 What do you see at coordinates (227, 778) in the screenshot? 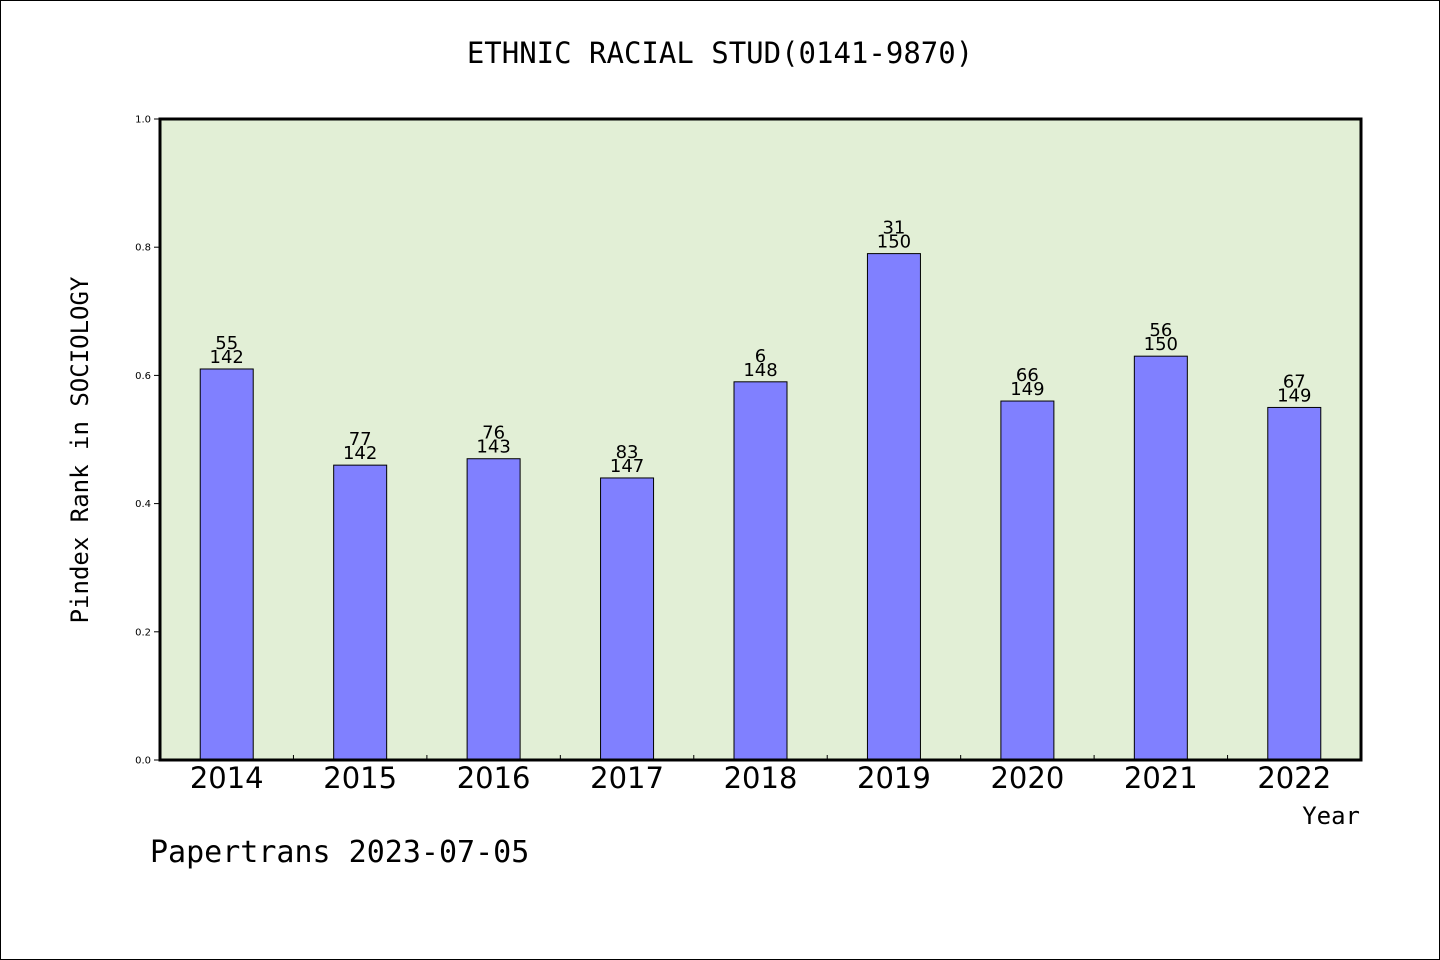
I see `x-tick-label: 2014` at bounding box center [227, 778].